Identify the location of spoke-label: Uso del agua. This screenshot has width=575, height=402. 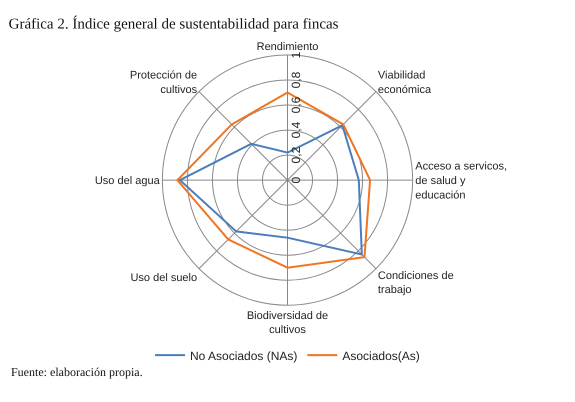
(127, 180).